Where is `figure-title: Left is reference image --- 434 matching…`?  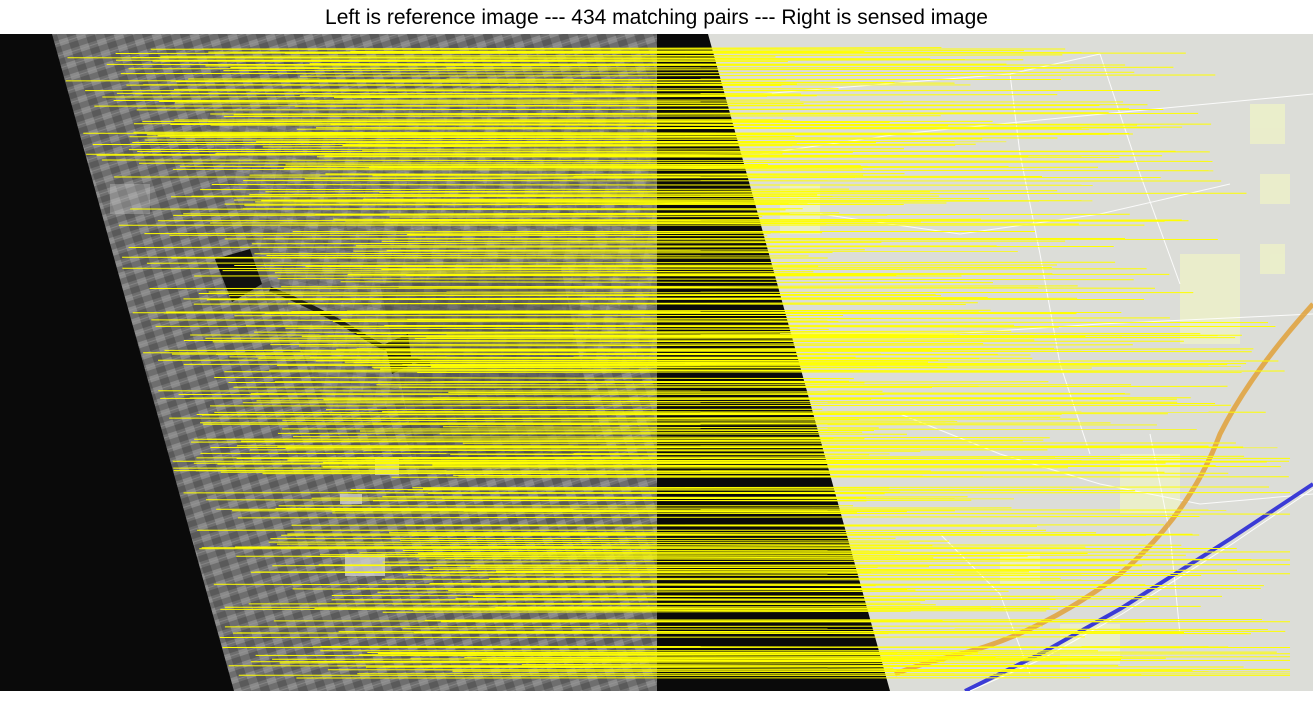
figure-title: Left is reference image --- 434 matching… is located at coordinates (656, 17).